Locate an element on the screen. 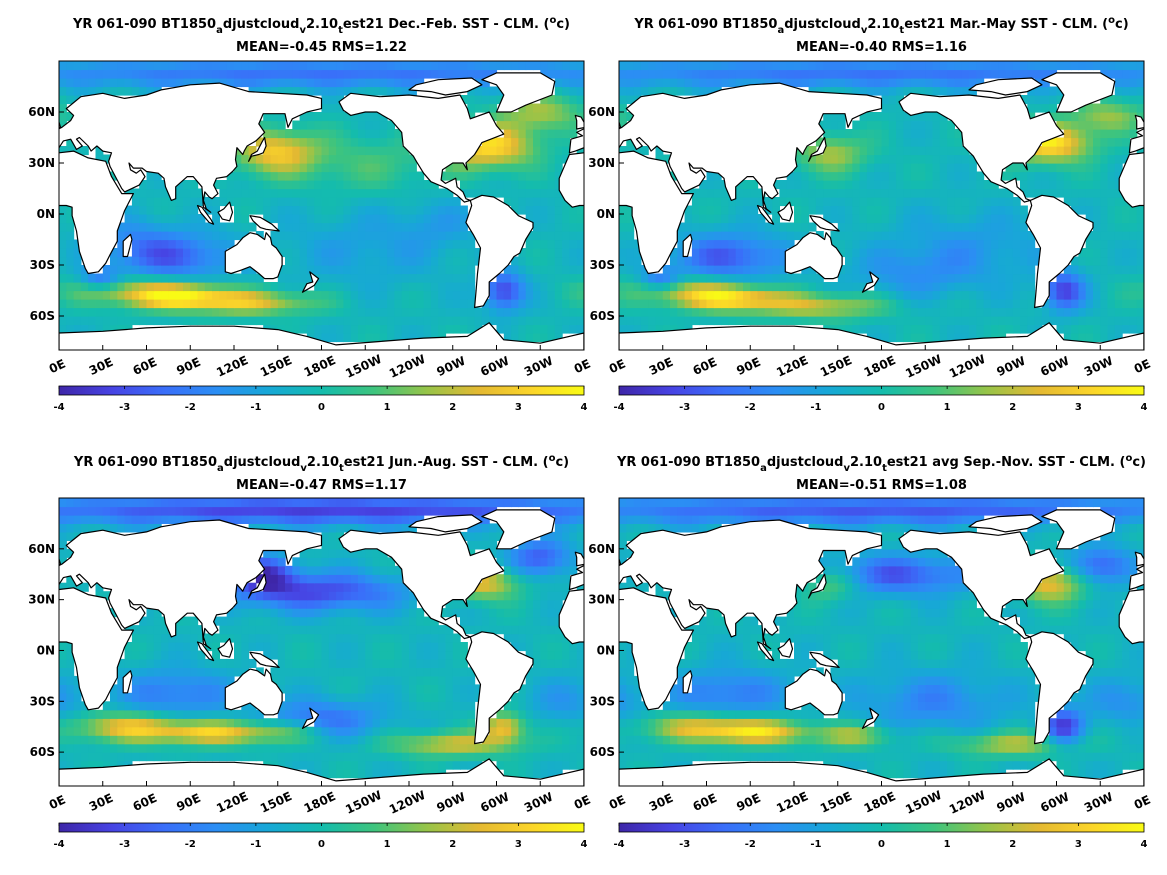 This screenshot has width=1167, height=875. land-eurasia is located at coordinates (1136, 141).